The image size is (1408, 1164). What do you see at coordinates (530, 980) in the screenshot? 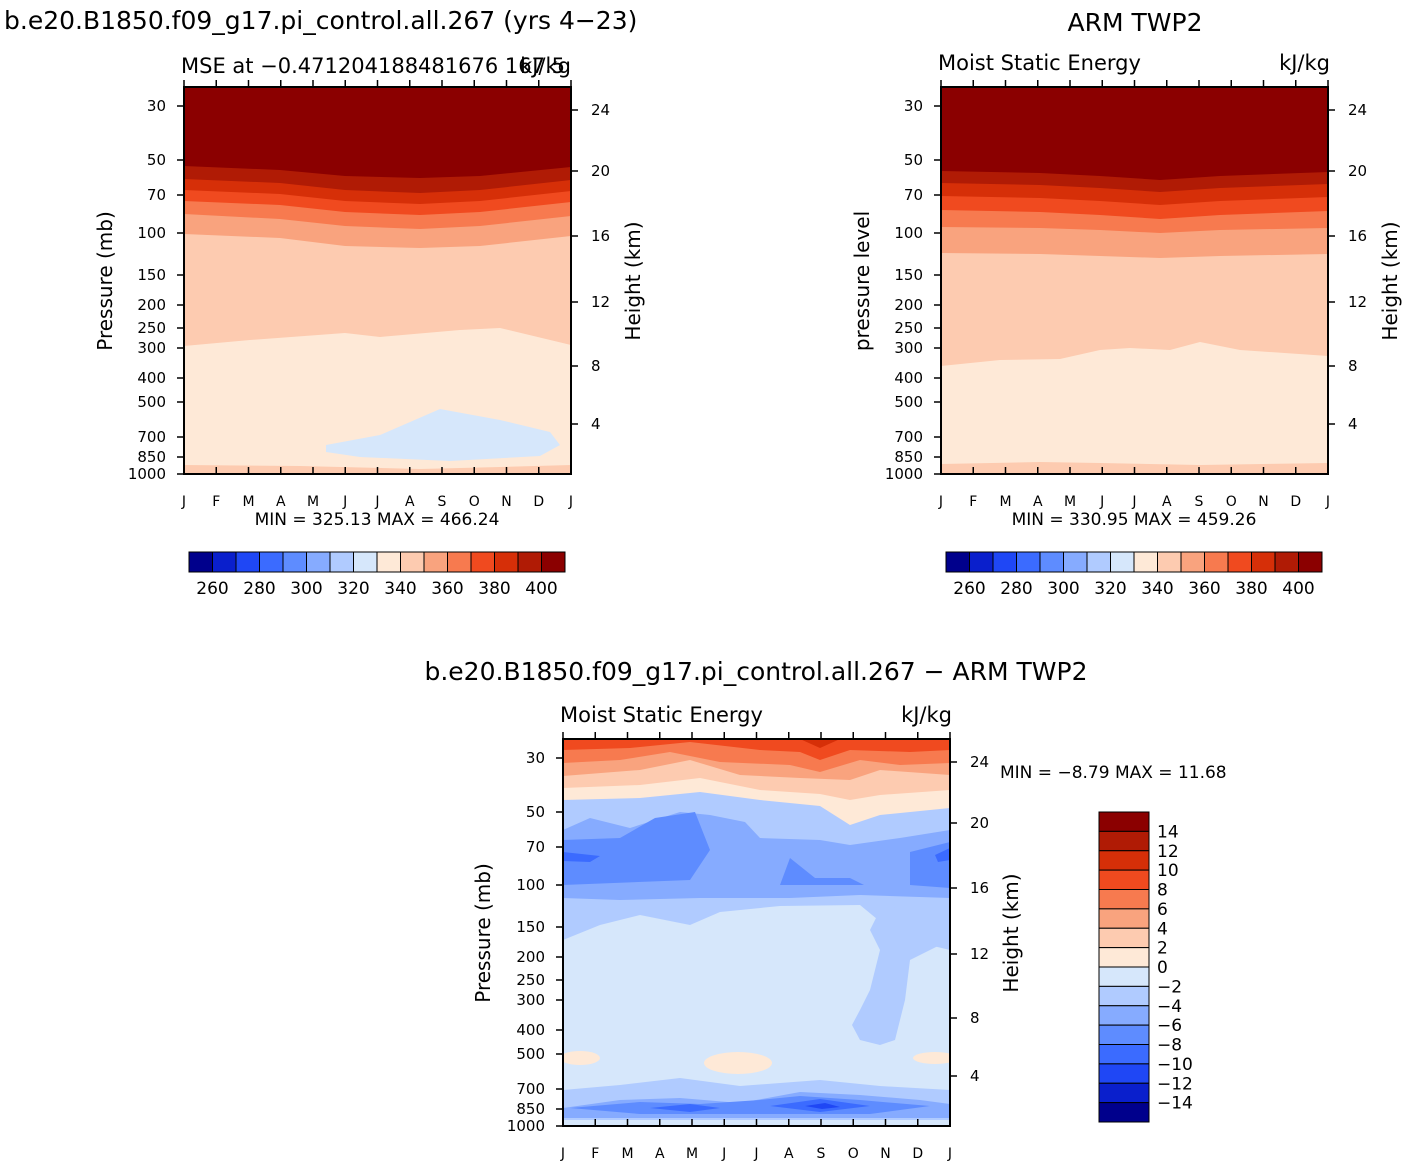
I see `diff-y-tick-label: 250` at bounding box center [530, 980].